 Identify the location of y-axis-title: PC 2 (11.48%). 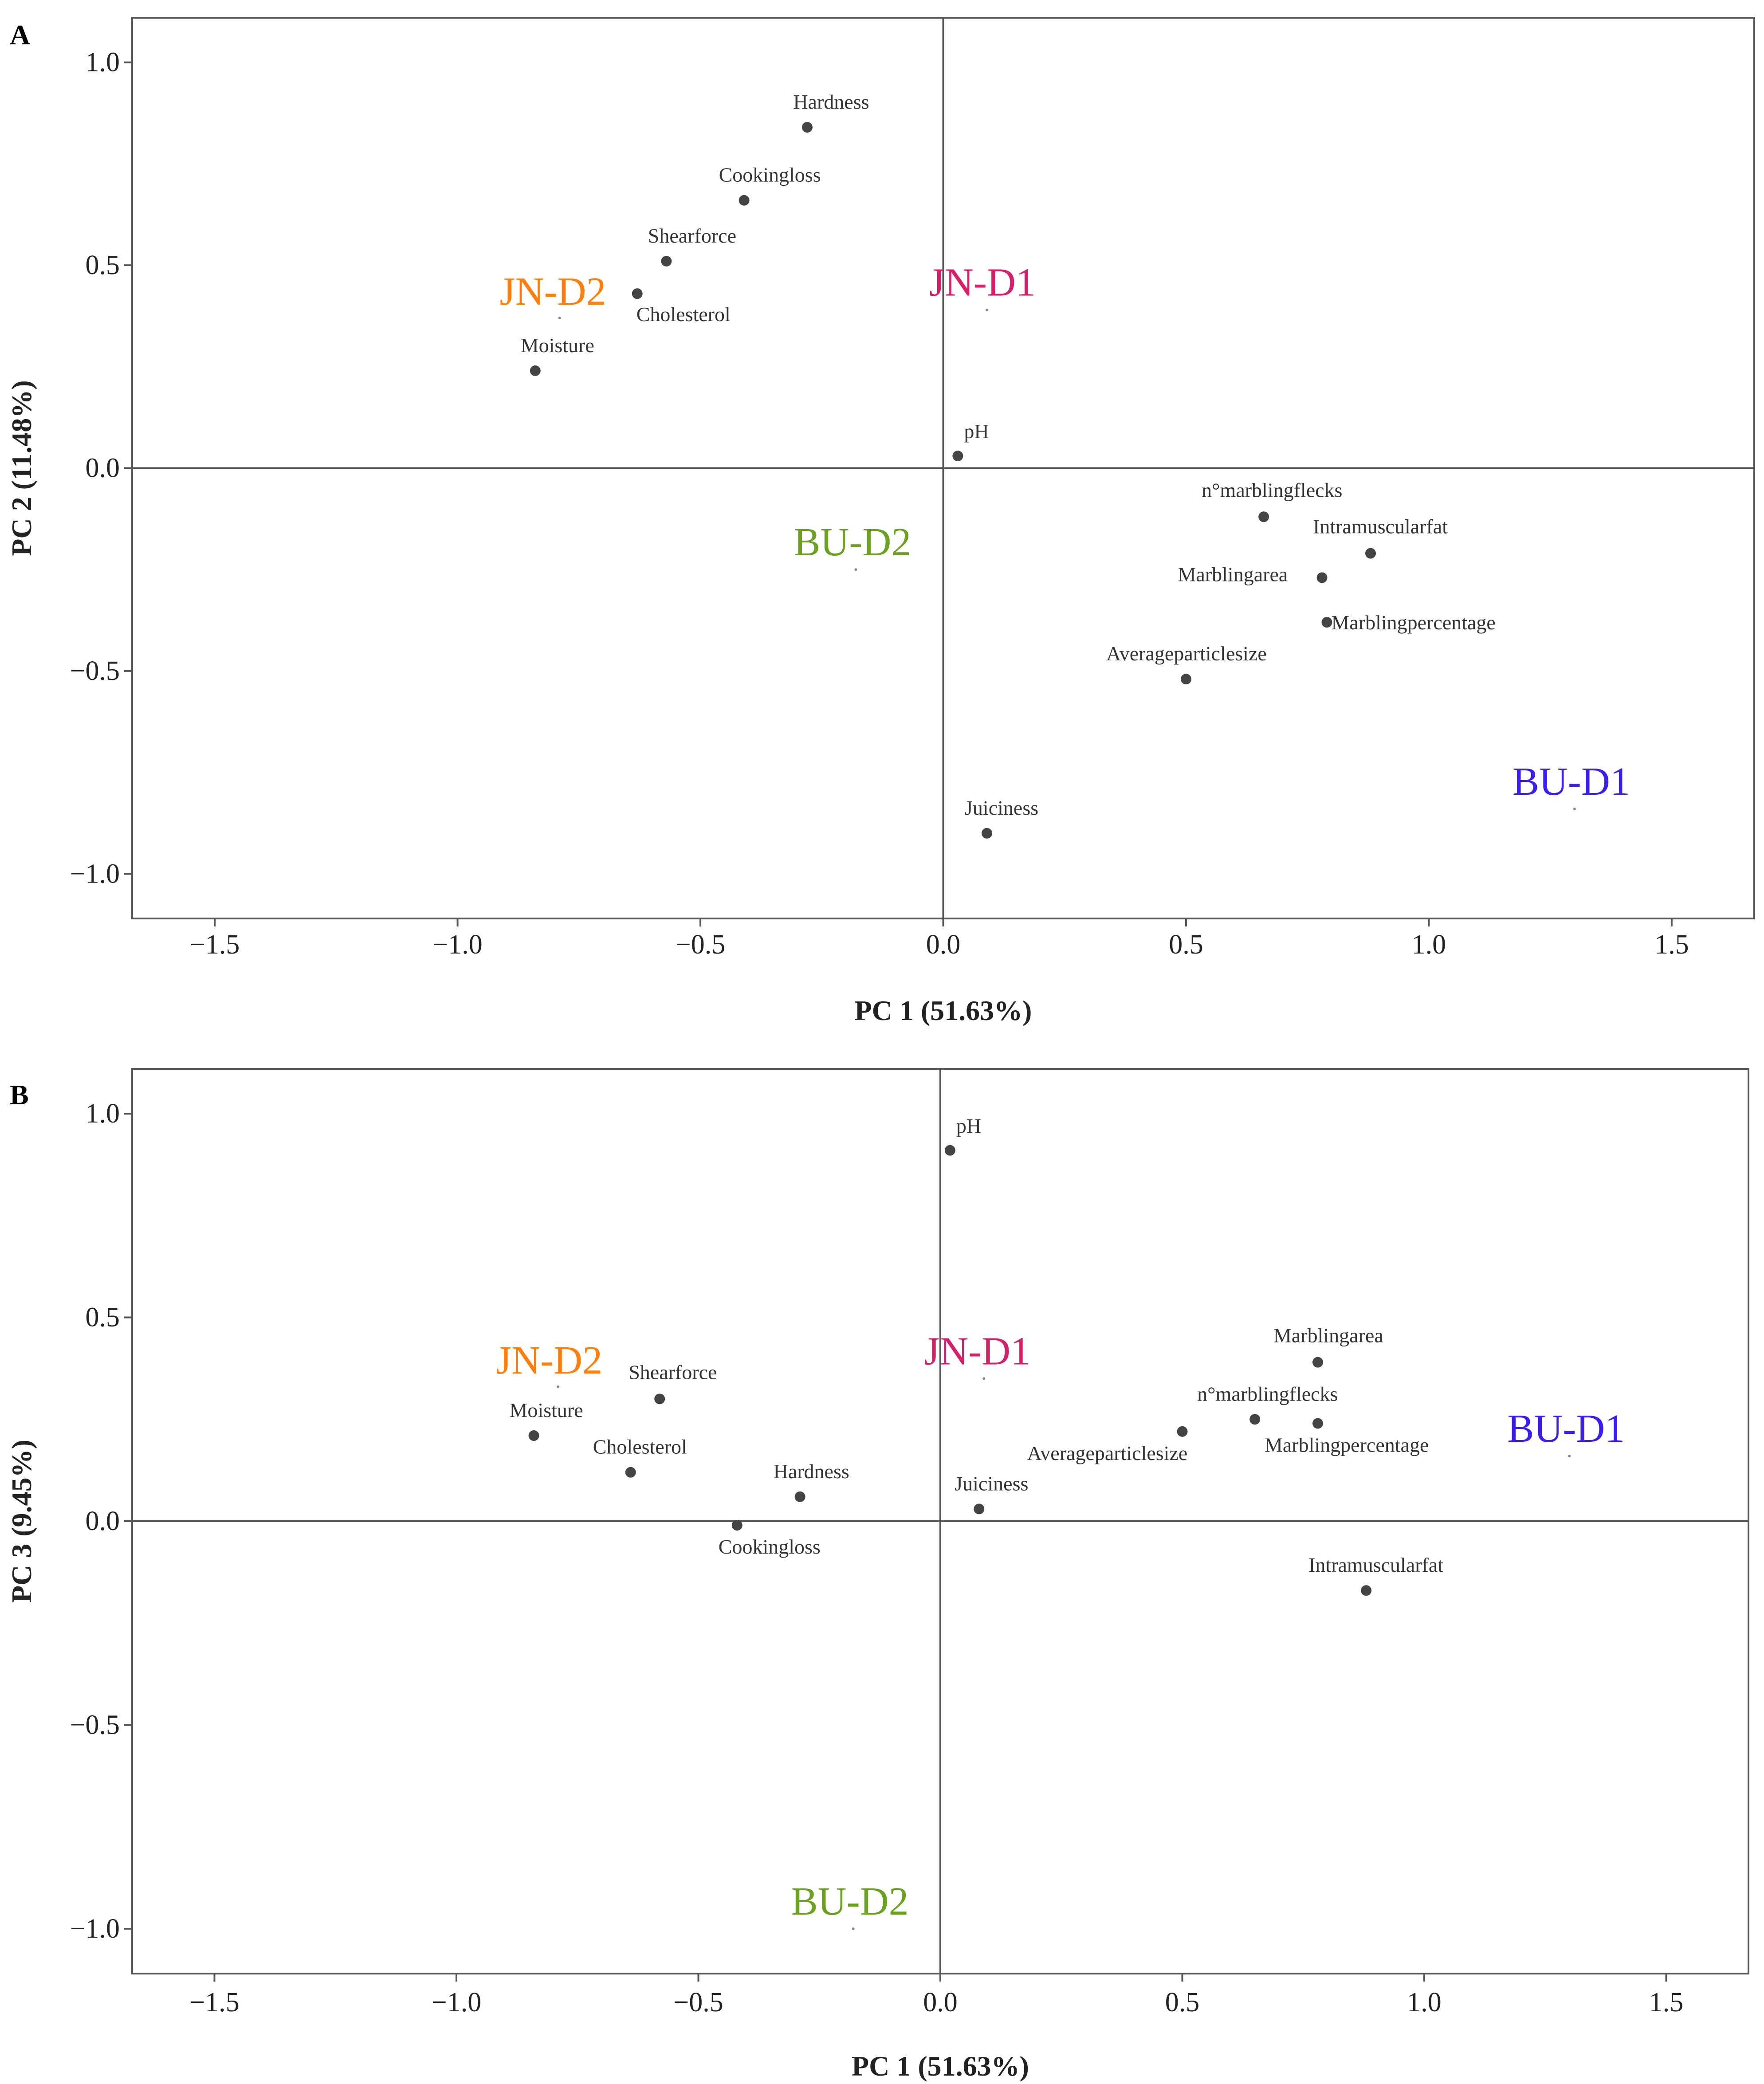
(21, 468).